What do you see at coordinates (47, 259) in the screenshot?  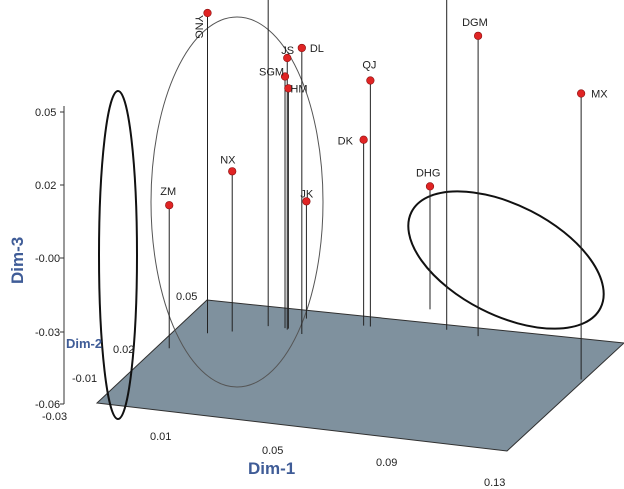 I see `z-tick-label: -0.00` at bounding box center [47, 259].